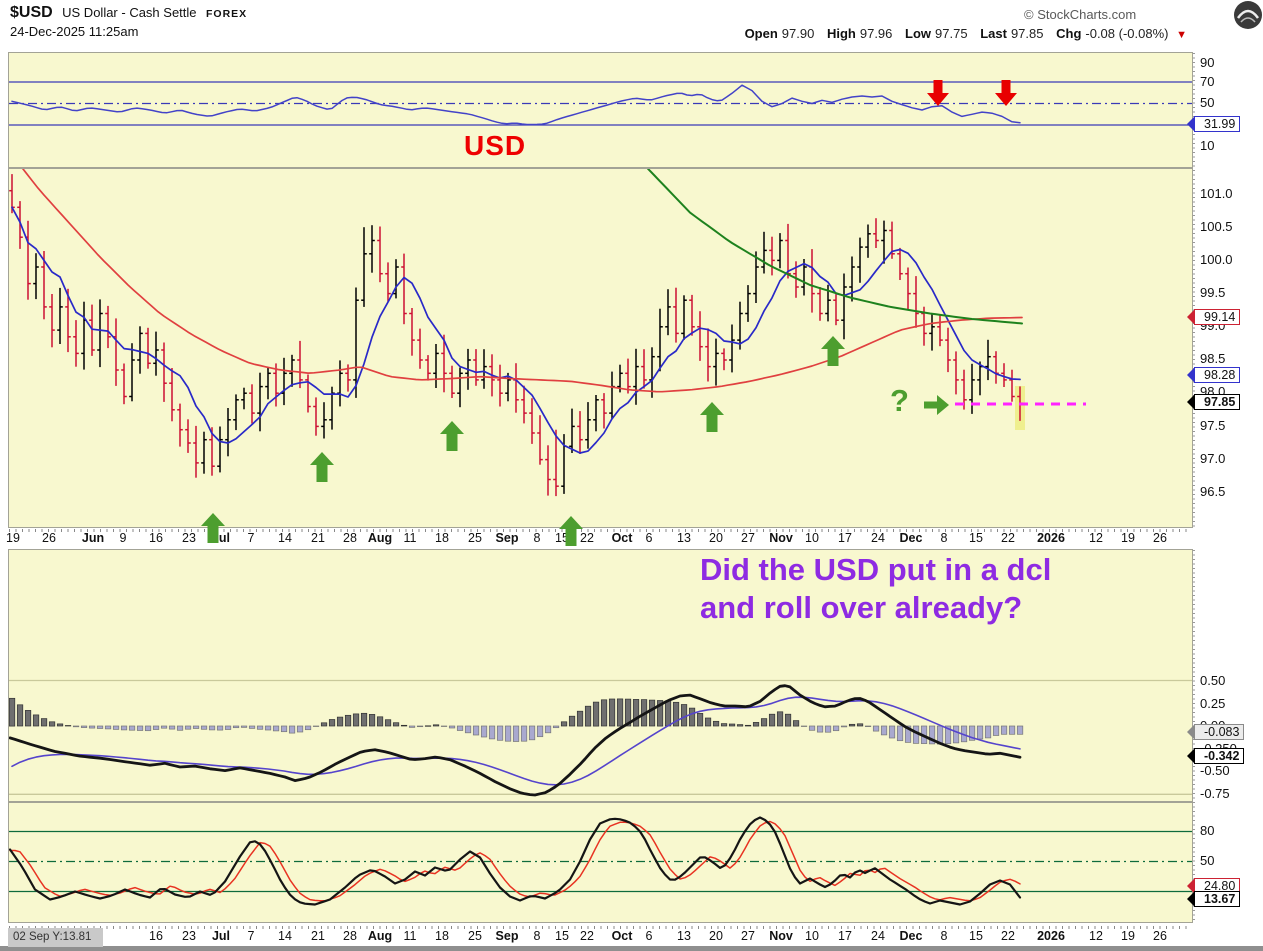  Describe the element at coordinates (55, 937) in the screenshot. I see `crosshair-readout: 02 Sep Y:13.81` at that location.